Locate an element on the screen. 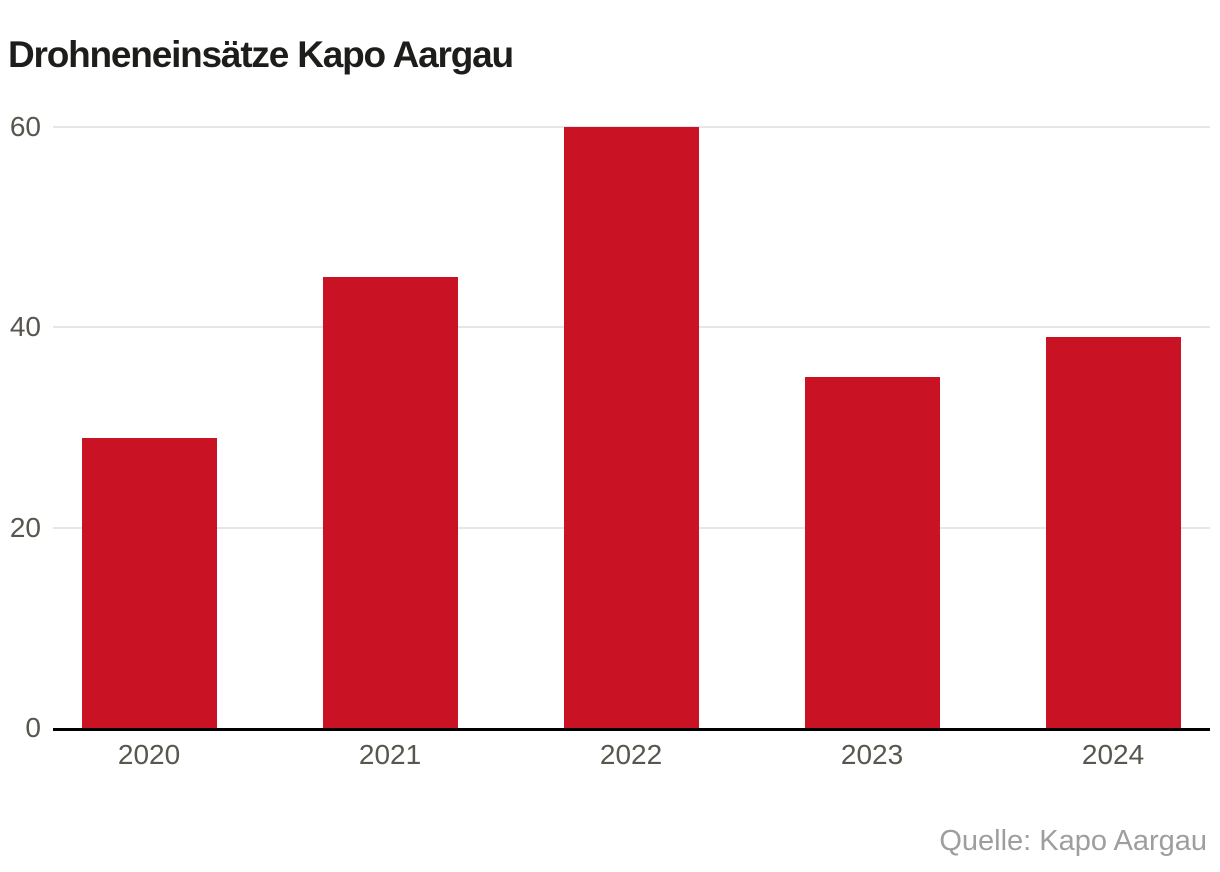 The height and width of the screenshot is (872, 1220). y-tick-label-20: 20 is located at coordinates (25, 527).